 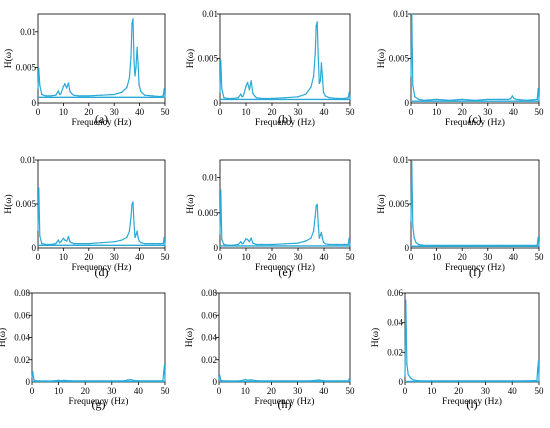 I want to click on y-tick-label: 0.01, so click(x=28, y=160).